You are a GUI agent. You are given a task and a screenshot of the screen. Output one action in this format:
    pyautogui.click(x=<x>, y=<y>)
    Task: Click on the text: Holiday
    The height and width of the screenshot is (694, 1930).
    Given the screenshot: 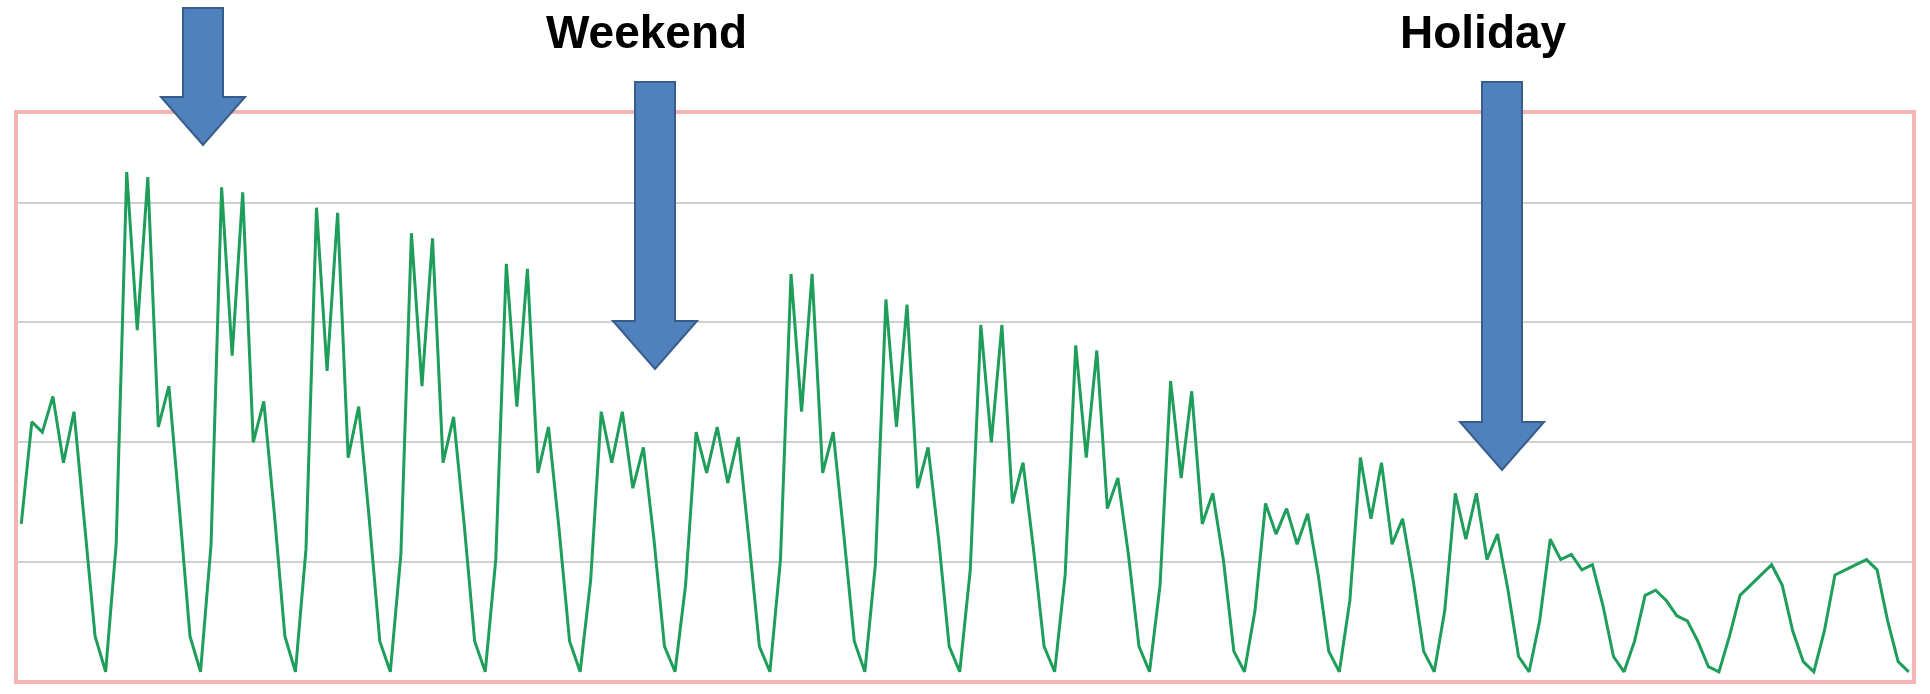 What is the action you would take?
    pyautogui.click(x=1483, y=32)
    